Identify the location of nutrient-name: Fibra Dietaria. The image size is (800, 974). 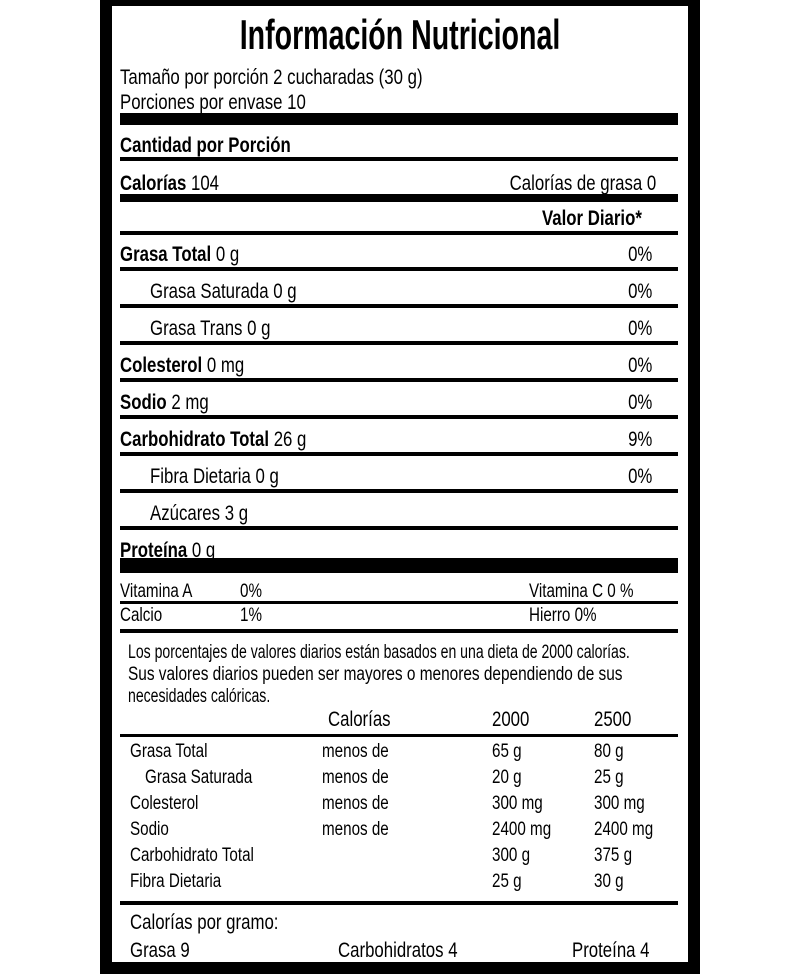
(200, 476).